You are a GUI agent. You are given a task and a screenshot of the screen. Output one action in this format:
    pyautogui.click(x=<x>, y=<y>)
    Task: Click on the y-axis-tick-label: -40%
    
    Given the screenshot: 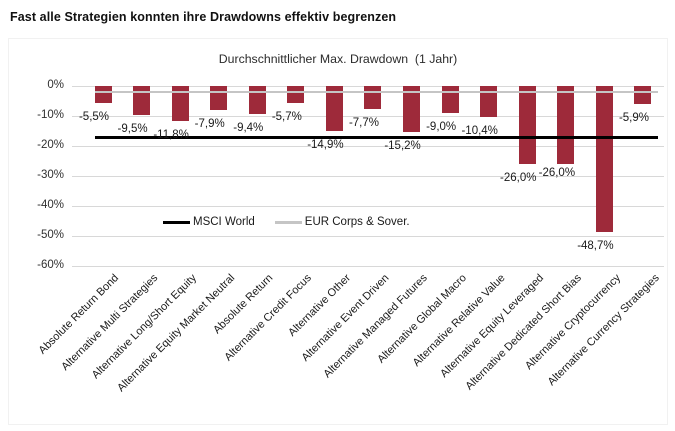 What is the action you would take?
    pyautogui.click(x=50, y=205)
    